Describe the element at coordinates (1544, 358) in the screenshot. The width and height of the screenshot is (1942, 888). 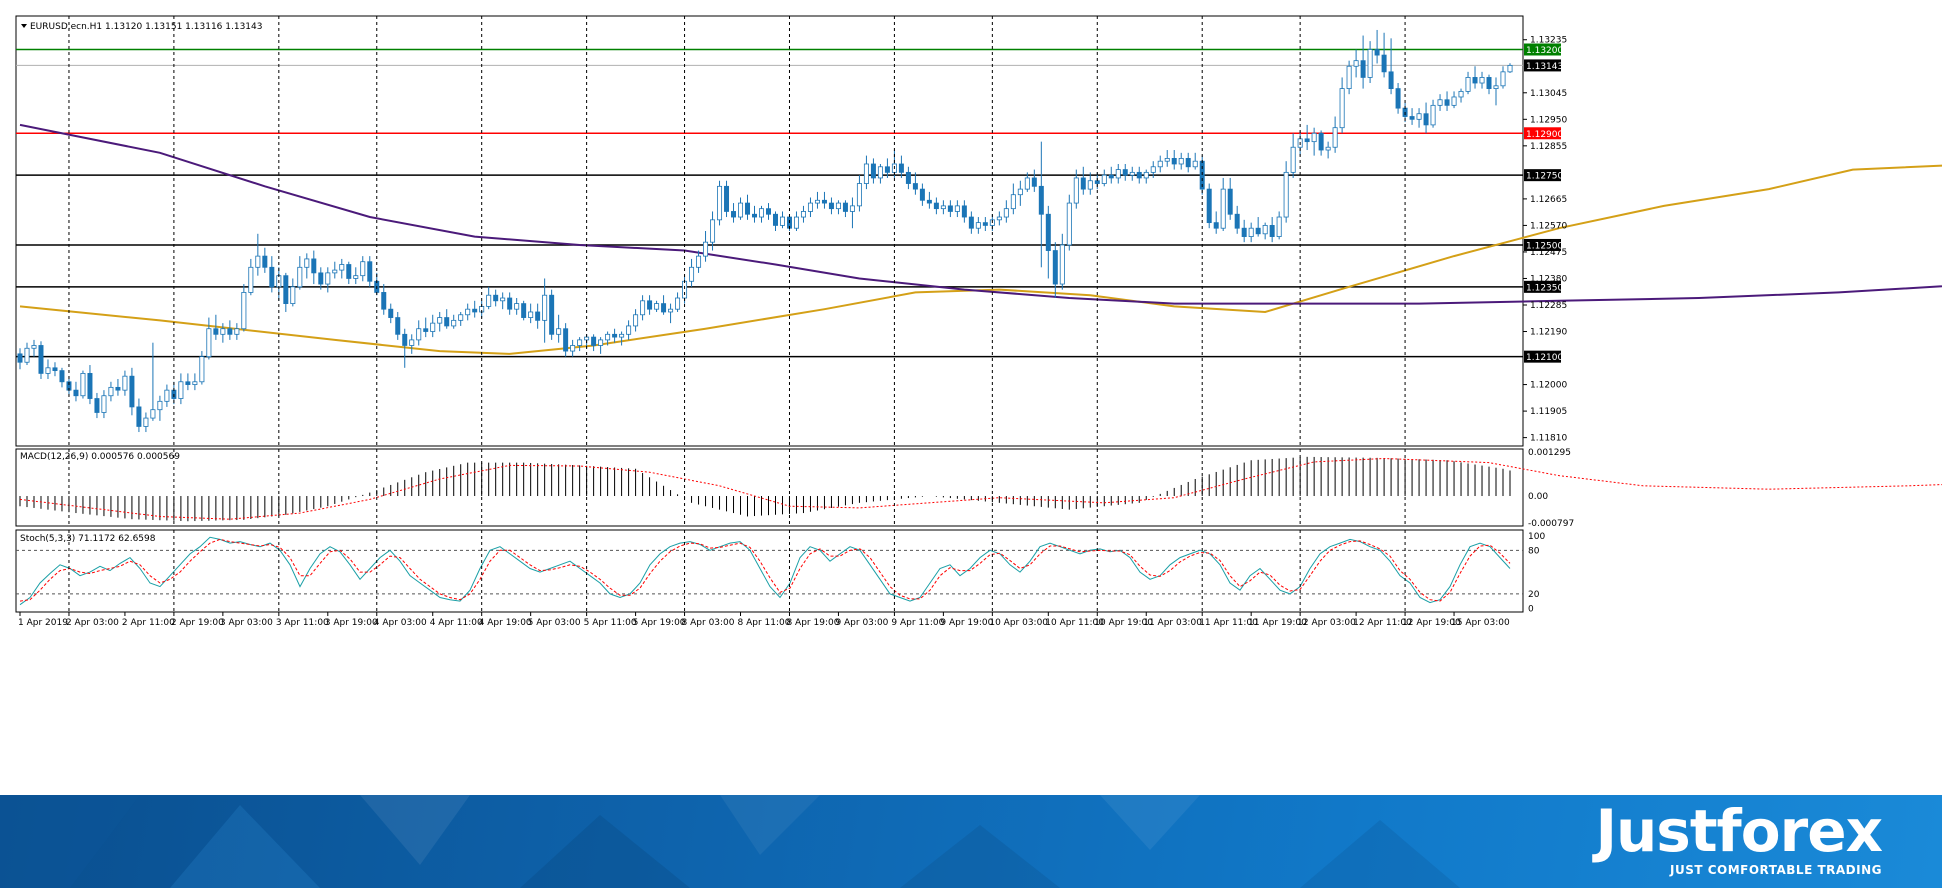
I see `price-level-label: 1.12100` at that location.